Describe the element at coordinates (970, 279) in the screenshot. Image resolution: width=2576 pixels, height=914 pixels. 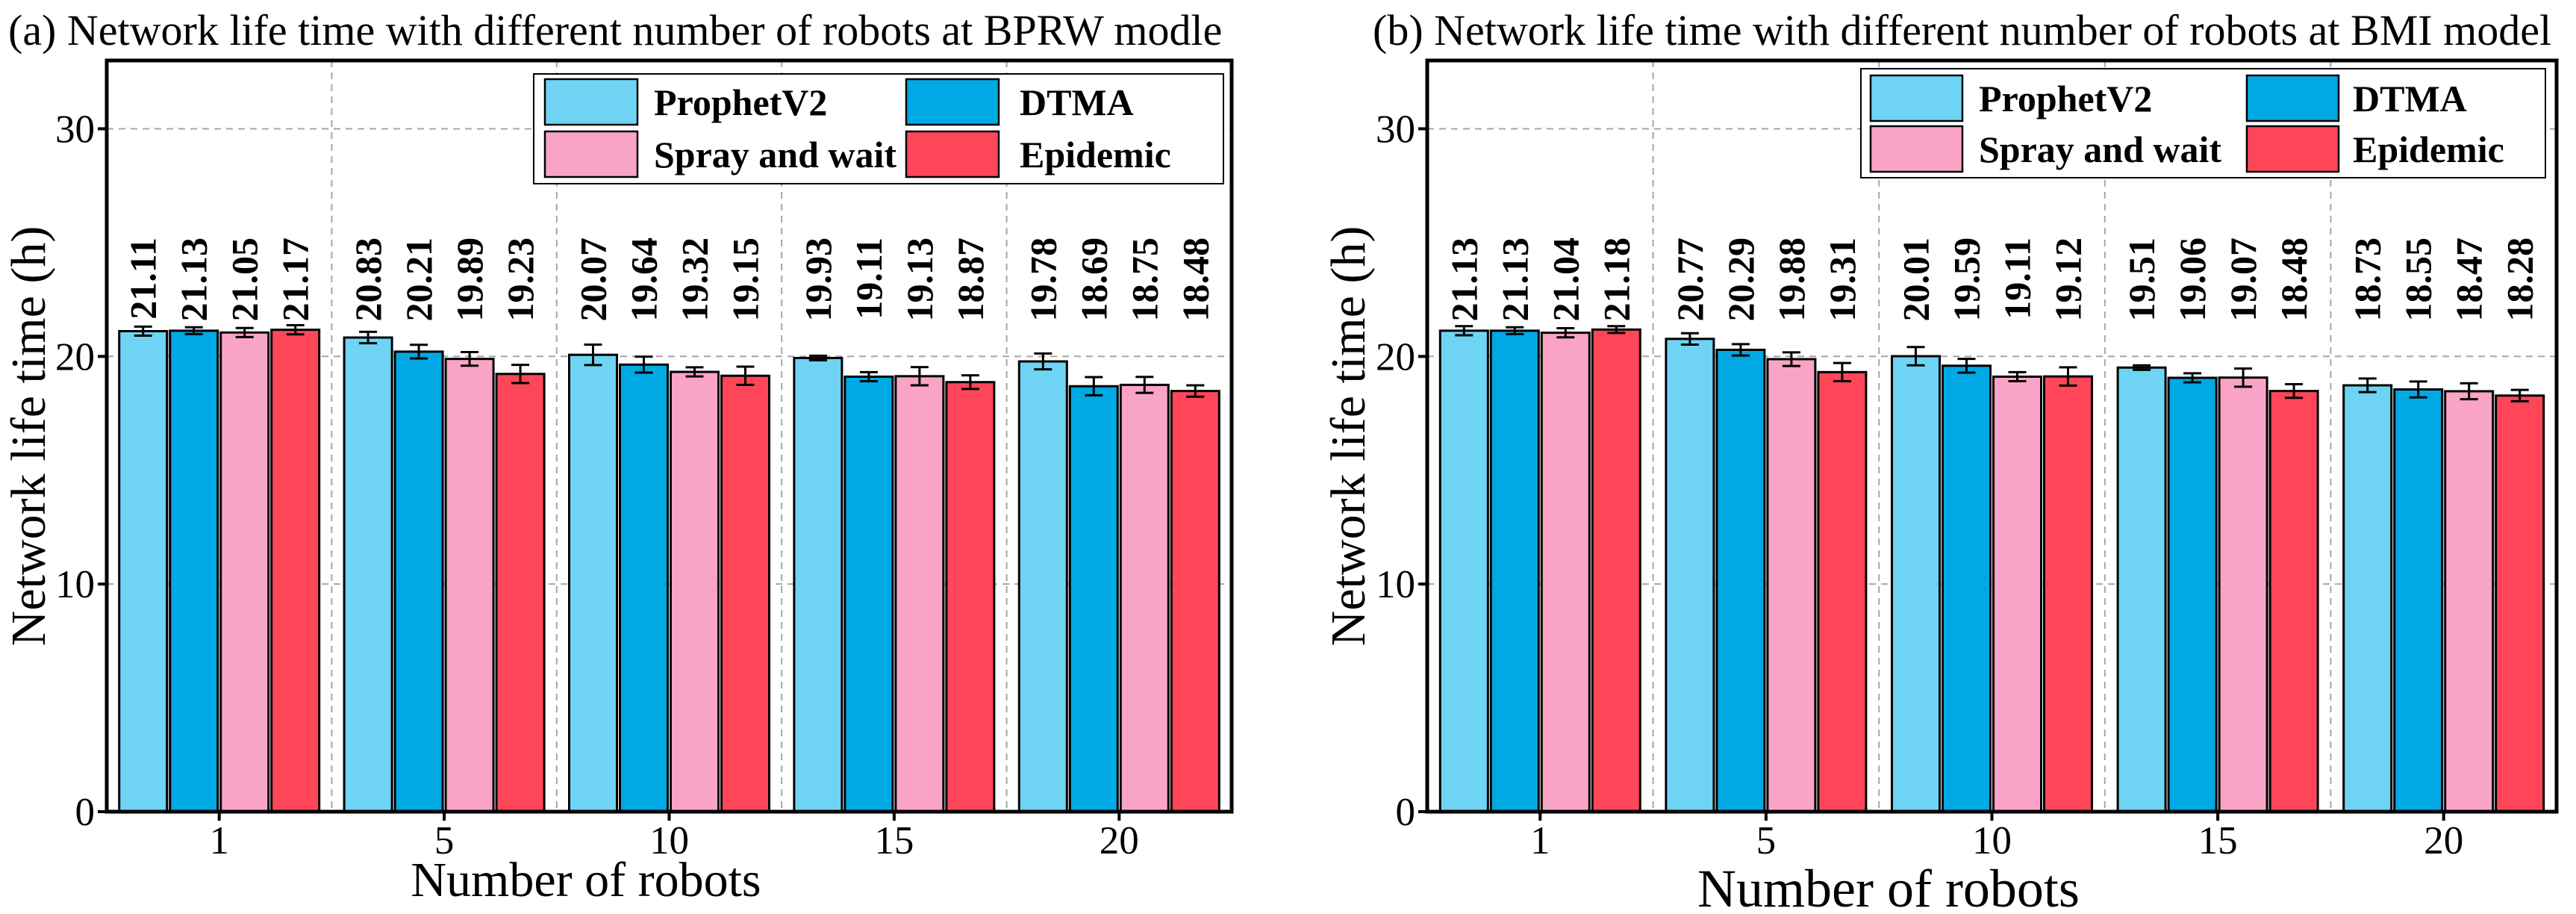
I see `data-label-a-epidemic-robots-15: 18.87` at that location.